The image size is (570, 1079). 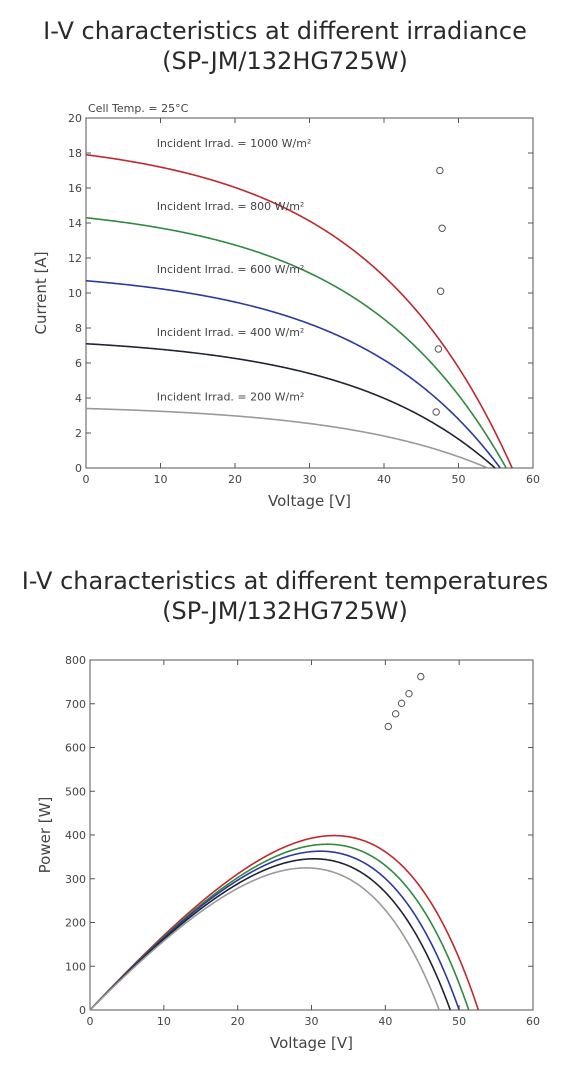 What do you see at coordinates (285, 61) in the screenshot?
I see `iv-chart-title-line2: (SP-JM/132HG725W)` at bounding box center [285, 61].